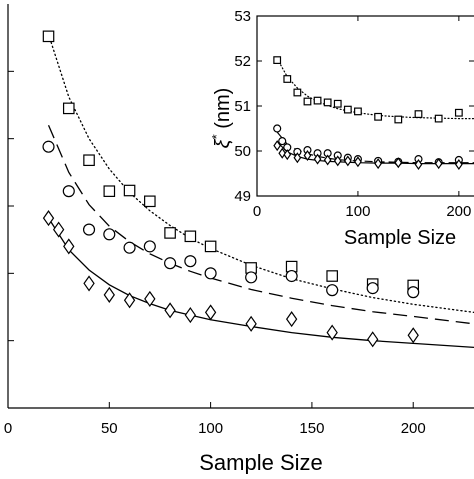 This screenshot has height=479, width=474. What do you see at coordinates (257, 211) in the screenshot?
I see `inset-x-tick-label: 0` at bounding box center [257, 211].